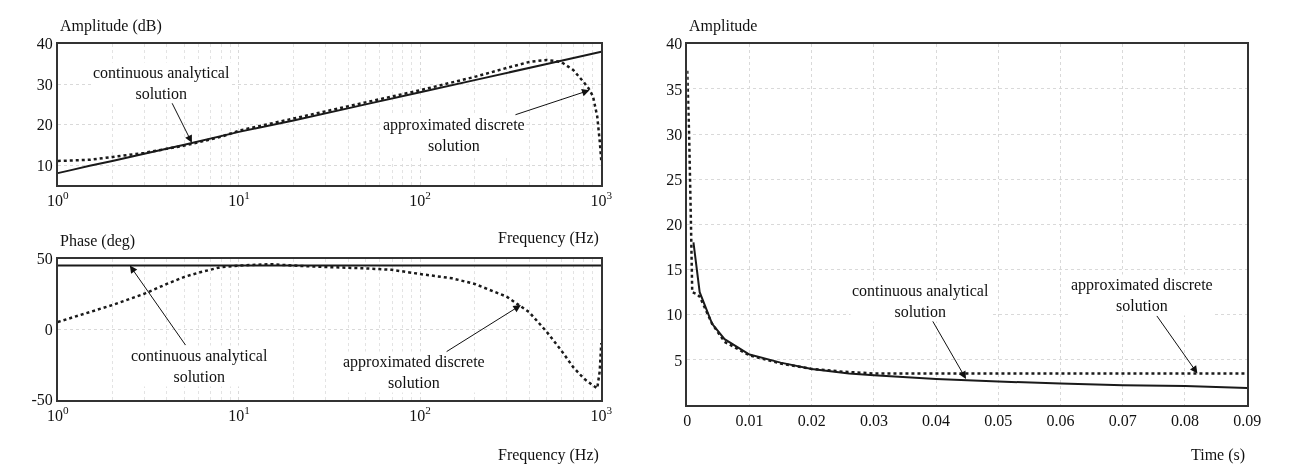 This screenshot has height=475, width=1289. Describe the element at coordinates (873, 421) in the screenshot. I see `x-tick-label: 0.03` at that location.